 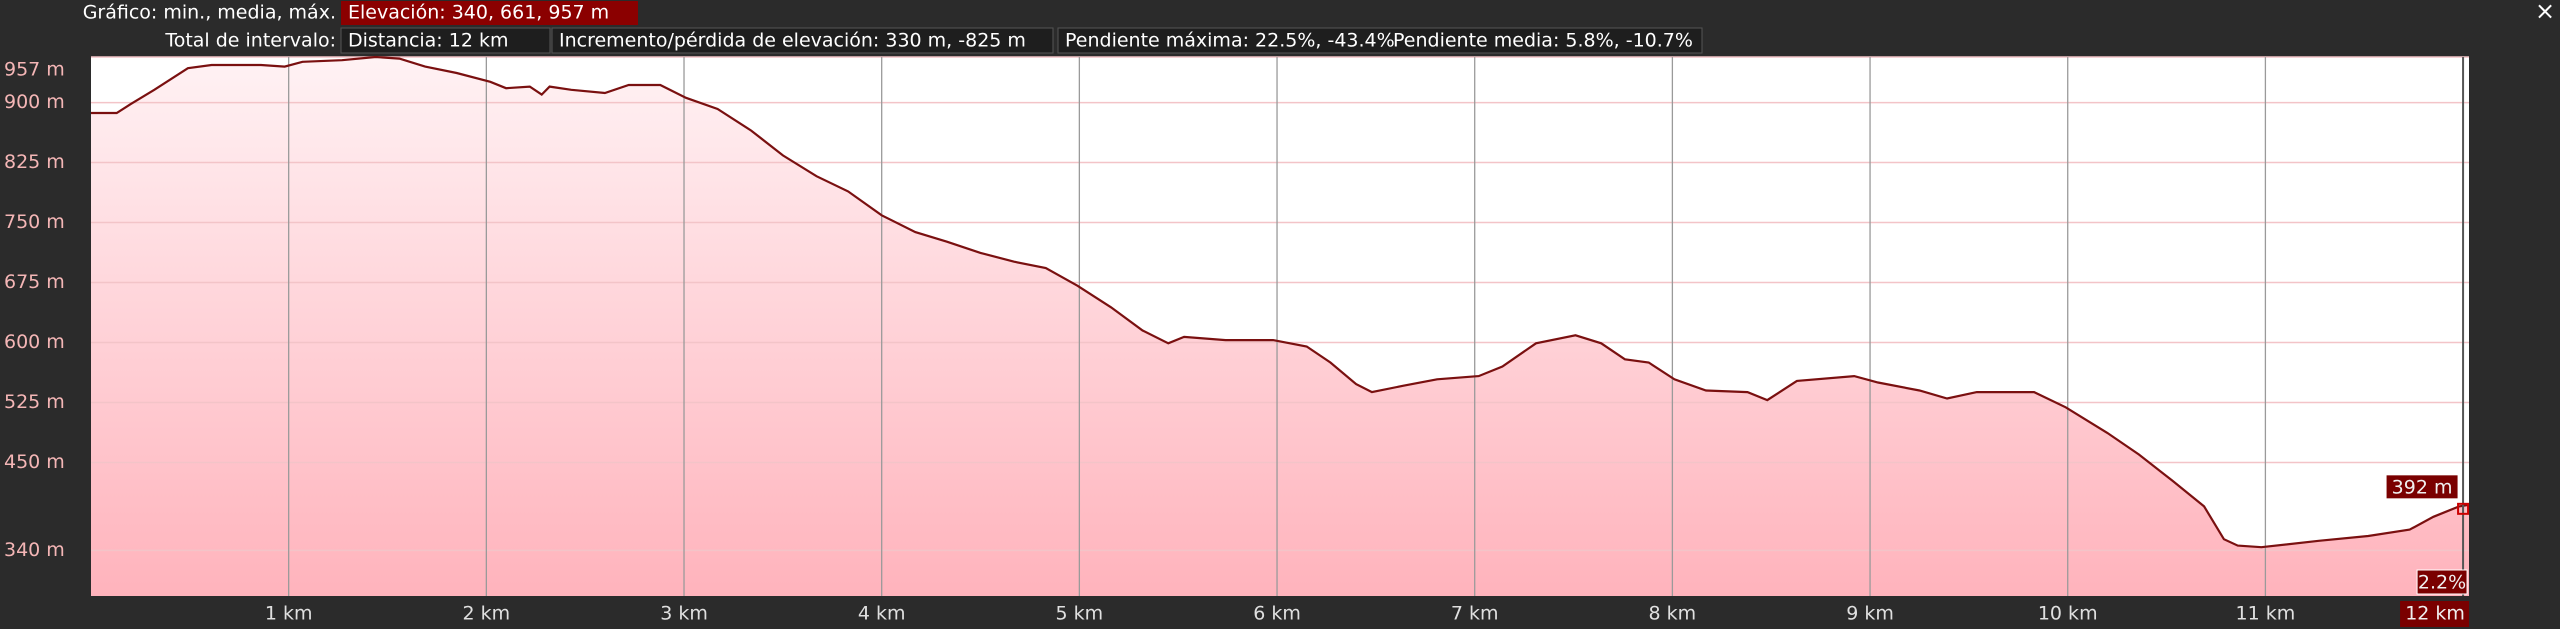 I want to click on x-tick-label: 5 km, so click(x=1080, y=614).